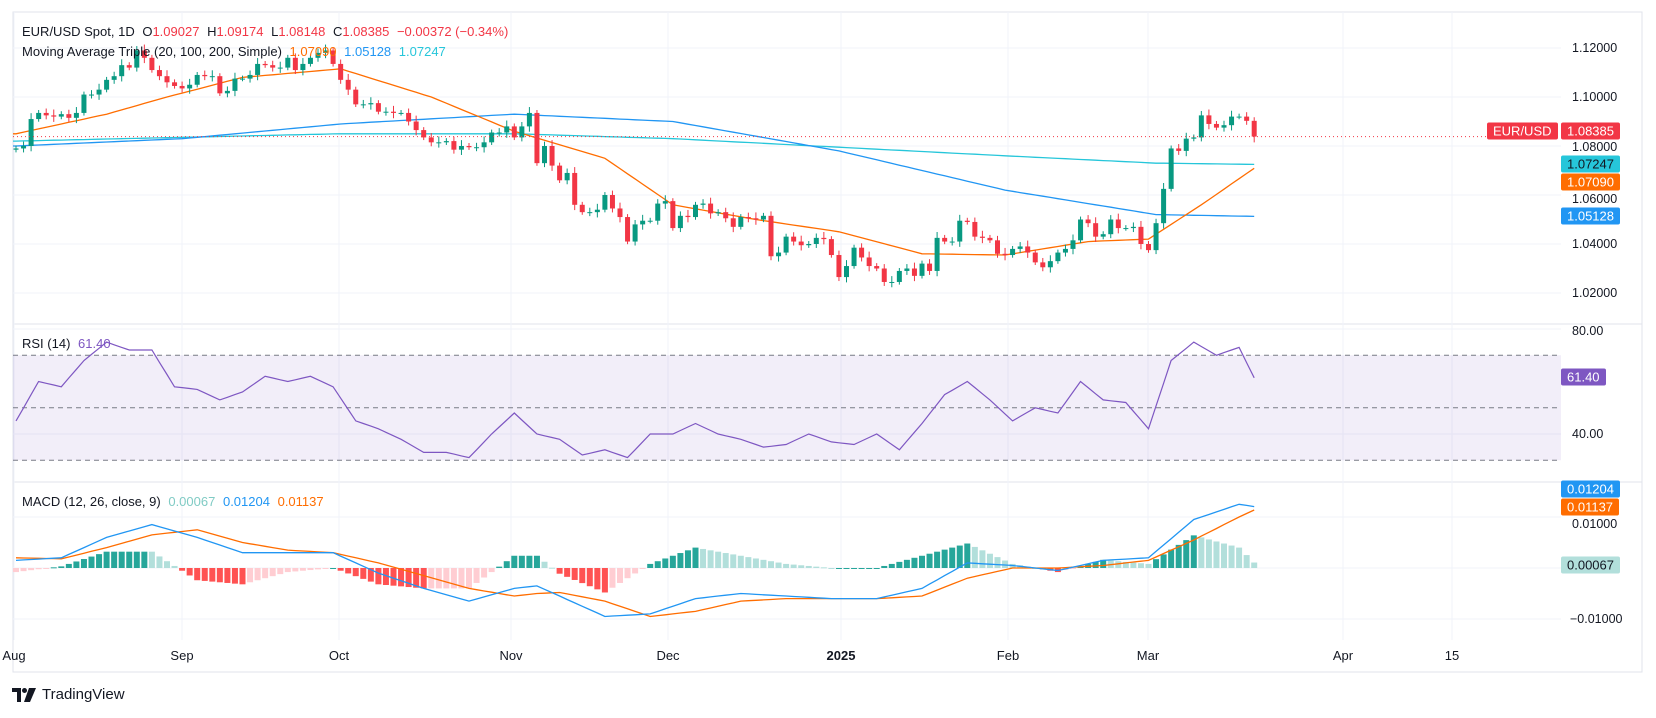 Image resolution: width=1656 pixels, height=718 pixels. I want to click on rsi-legend: RSI (14) 61.40, so click(68, 343).